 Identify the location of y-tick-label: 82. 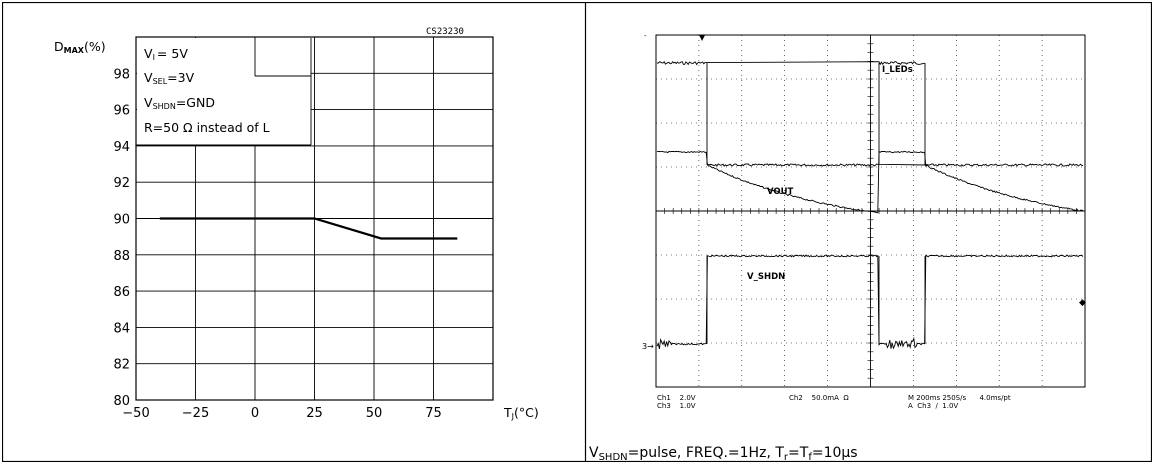
(121, 365).